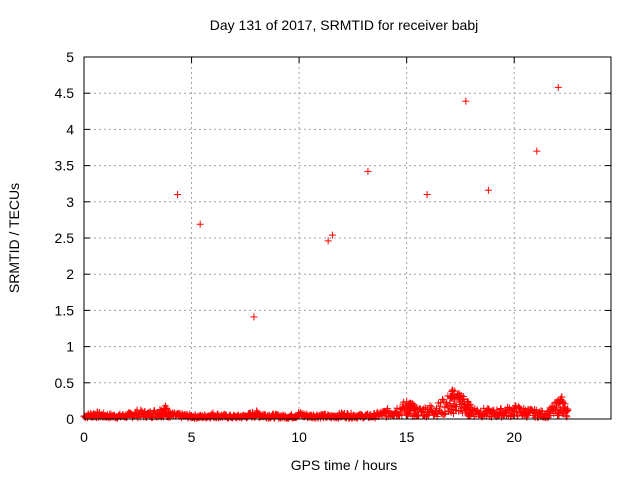  Describe the element at coordinates (514, 437) in the screenshot. I see `x-tick-label: 20` at that location.